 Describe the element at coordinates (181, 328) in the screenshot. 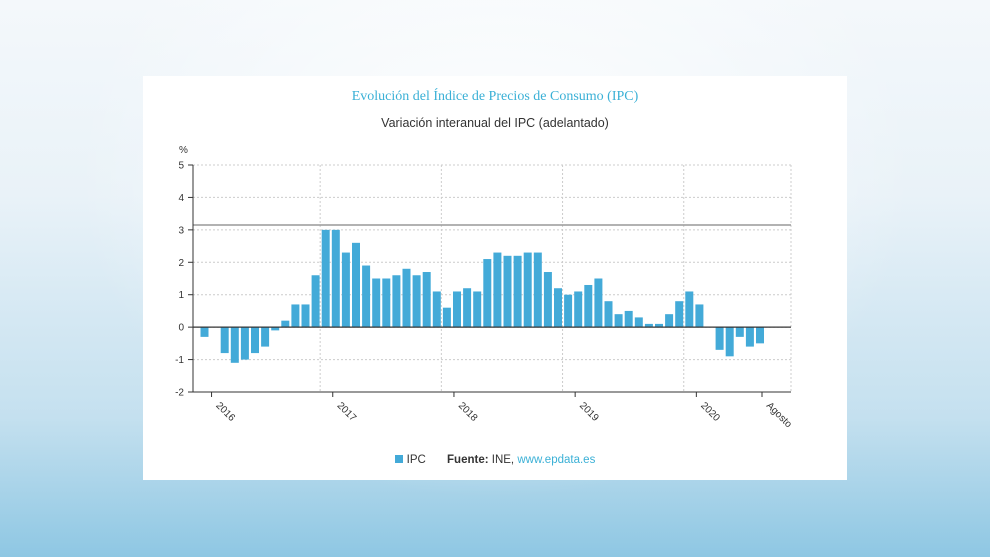

I see `y-tick-label: 0` at that location.